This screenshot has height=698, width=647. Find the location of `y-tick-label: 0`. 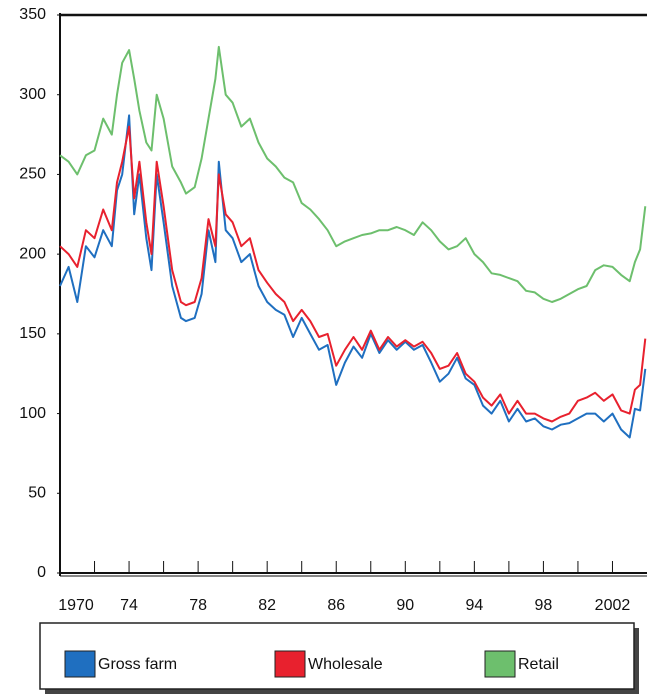

y-tick-label: 0 is located at coordinates (41, 572).